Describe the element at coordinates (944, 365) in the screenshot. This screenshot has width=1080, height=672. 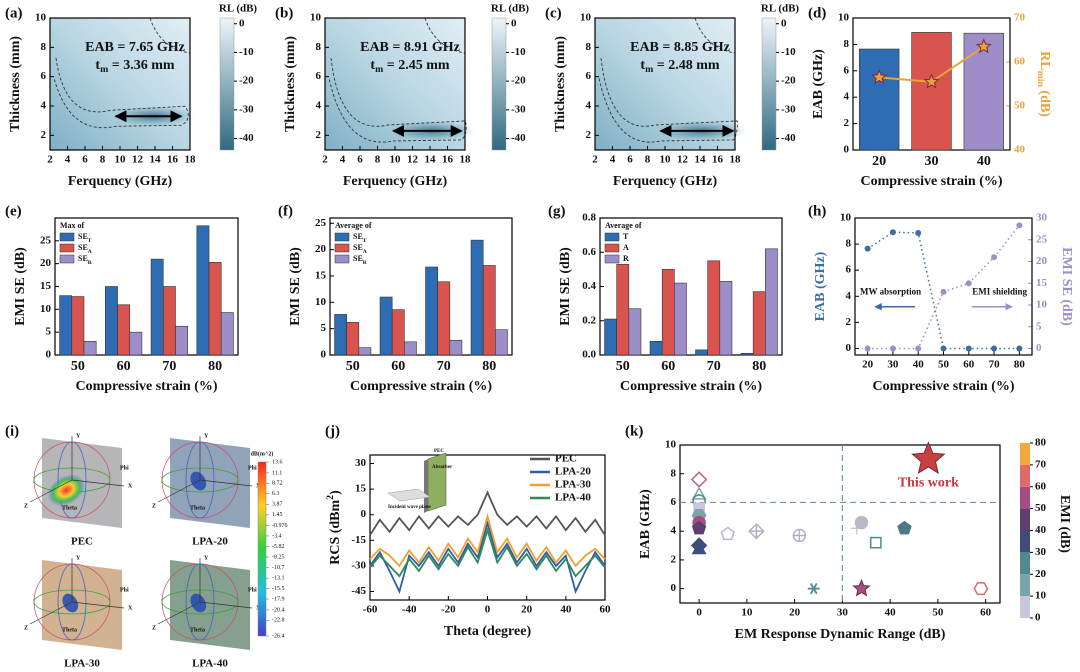
I see `x-tick-label: 50` at that location.